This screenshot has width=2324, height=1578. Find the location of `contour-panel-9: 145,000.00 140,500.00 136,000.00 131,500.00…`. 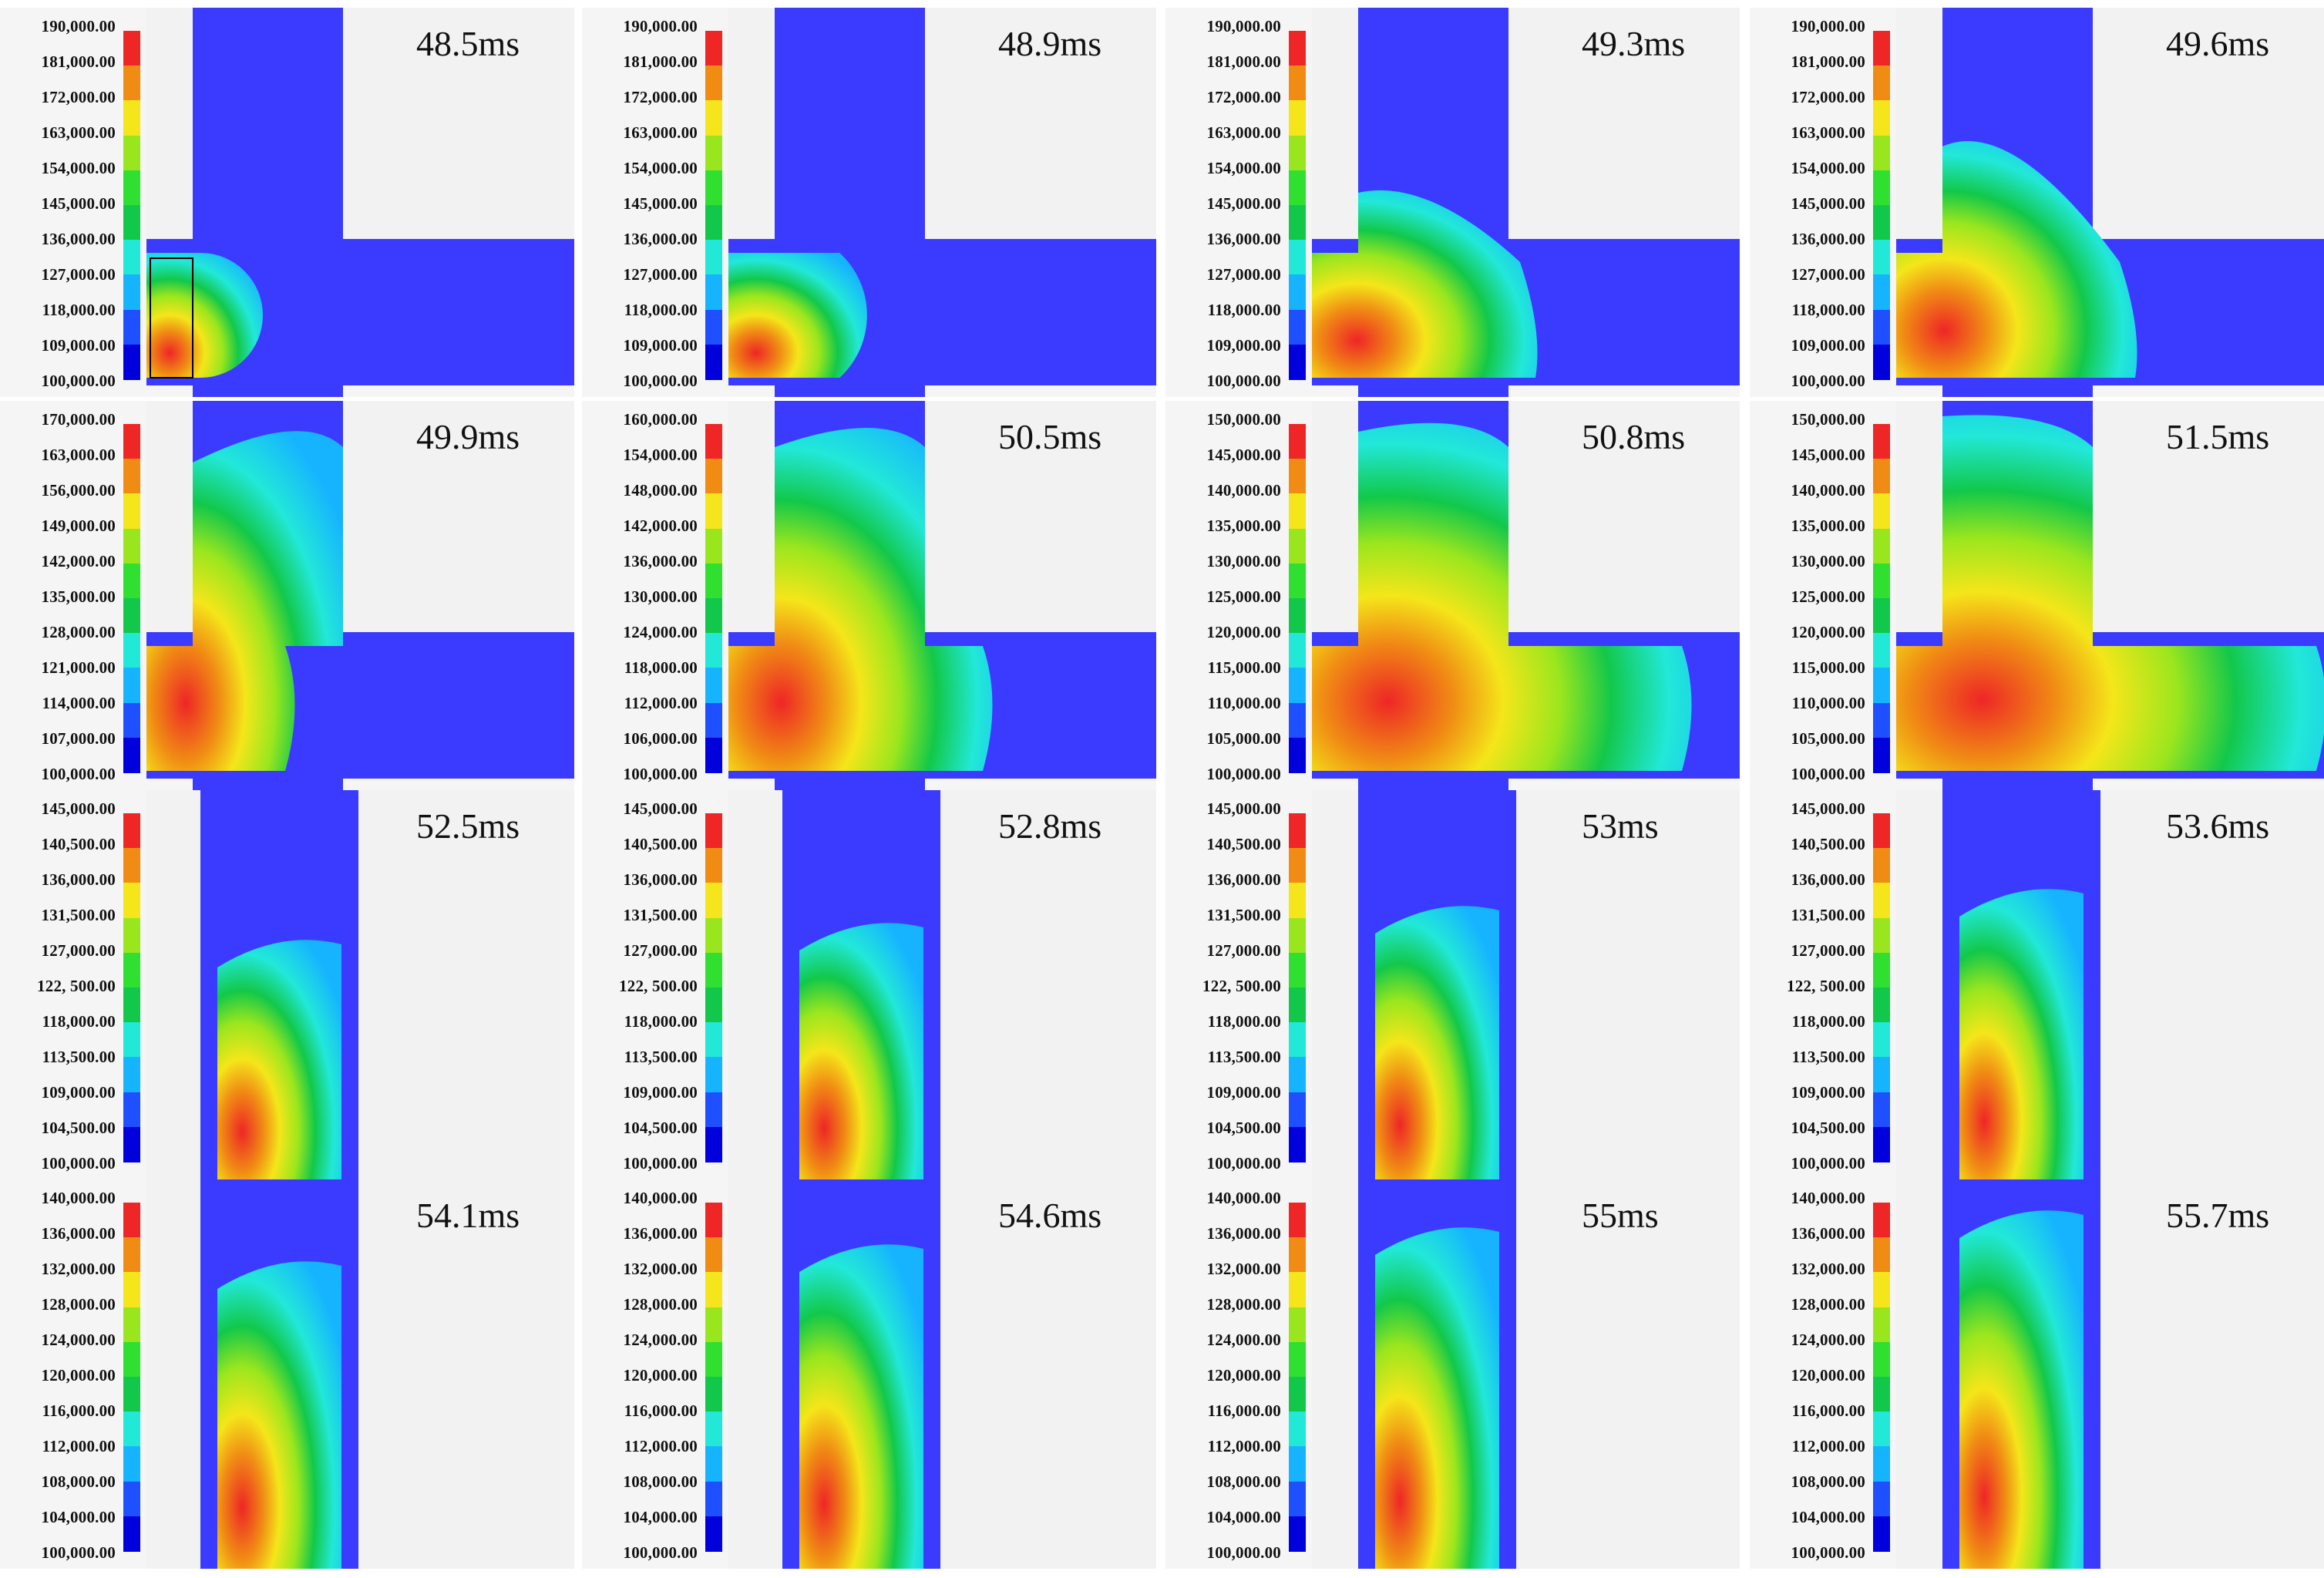

contour-panel-9: 145,000.00 140,500.00 136,000.00 131,500.00… is located at coordinates (287, 984).